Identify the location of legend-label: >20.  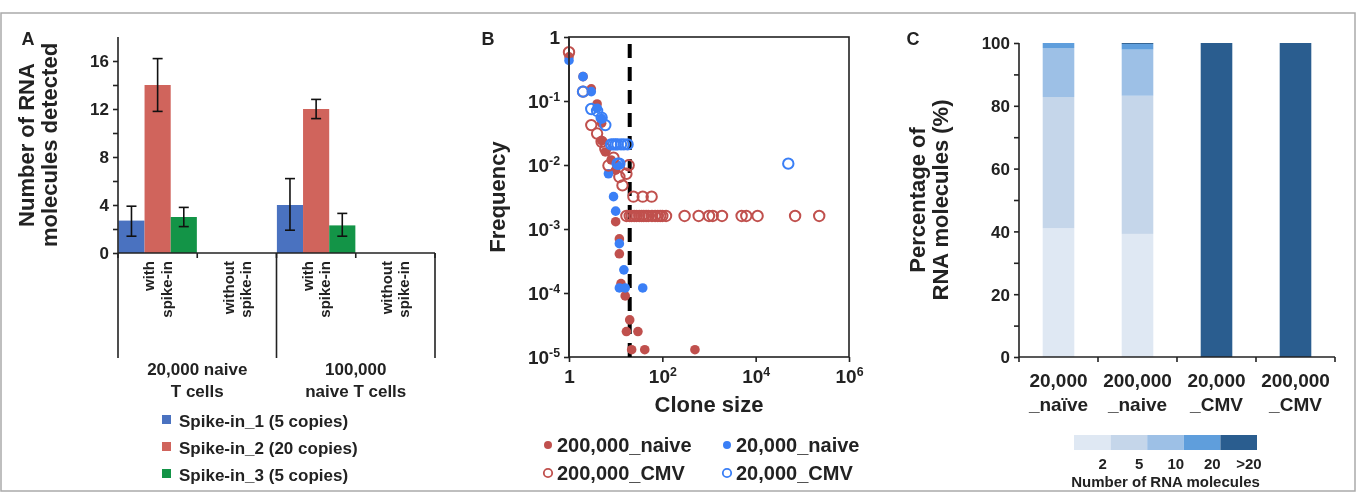
(1249, 463).